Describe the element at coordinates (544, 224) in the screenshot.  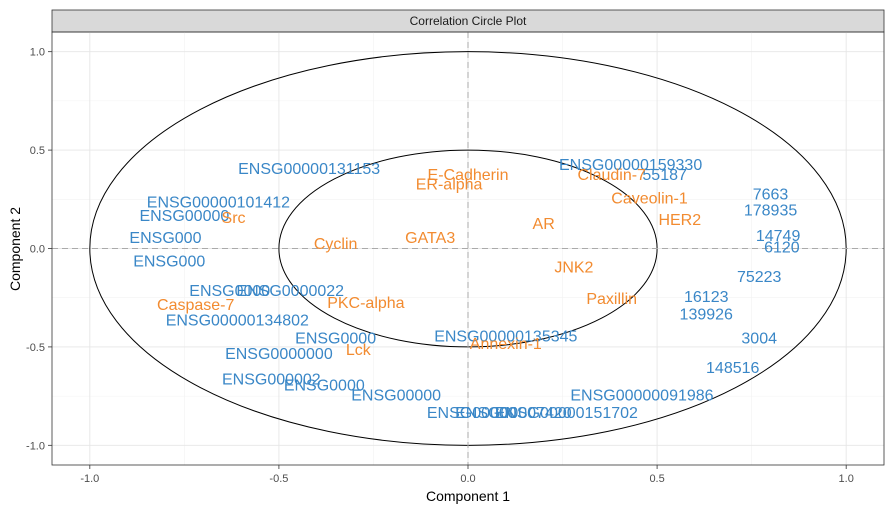
I see `protein-variable-label: AR` at that location.